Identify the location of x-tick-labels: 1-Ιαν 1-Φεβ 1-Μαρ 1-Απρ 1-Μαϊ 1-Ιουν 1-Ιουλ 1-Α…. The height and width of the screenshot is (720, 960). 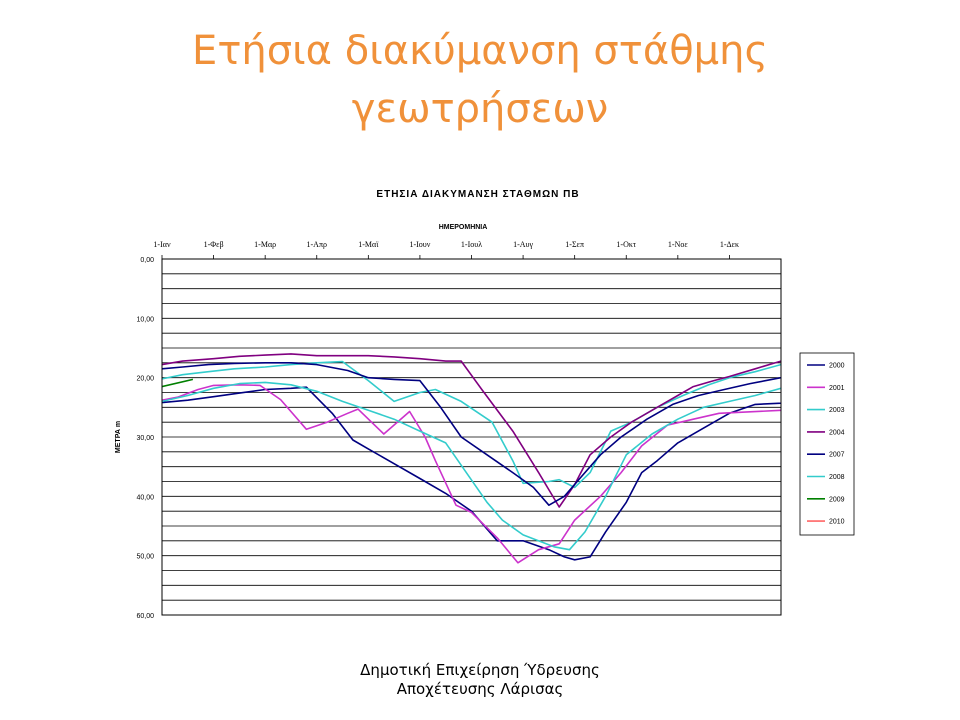
(446, 249).